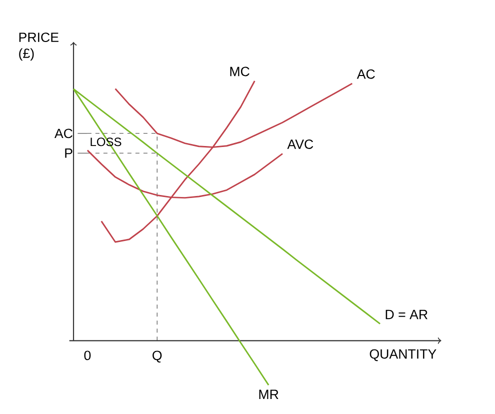  I want to click on y-axis-title: PRICE (£), so click(38, 46).